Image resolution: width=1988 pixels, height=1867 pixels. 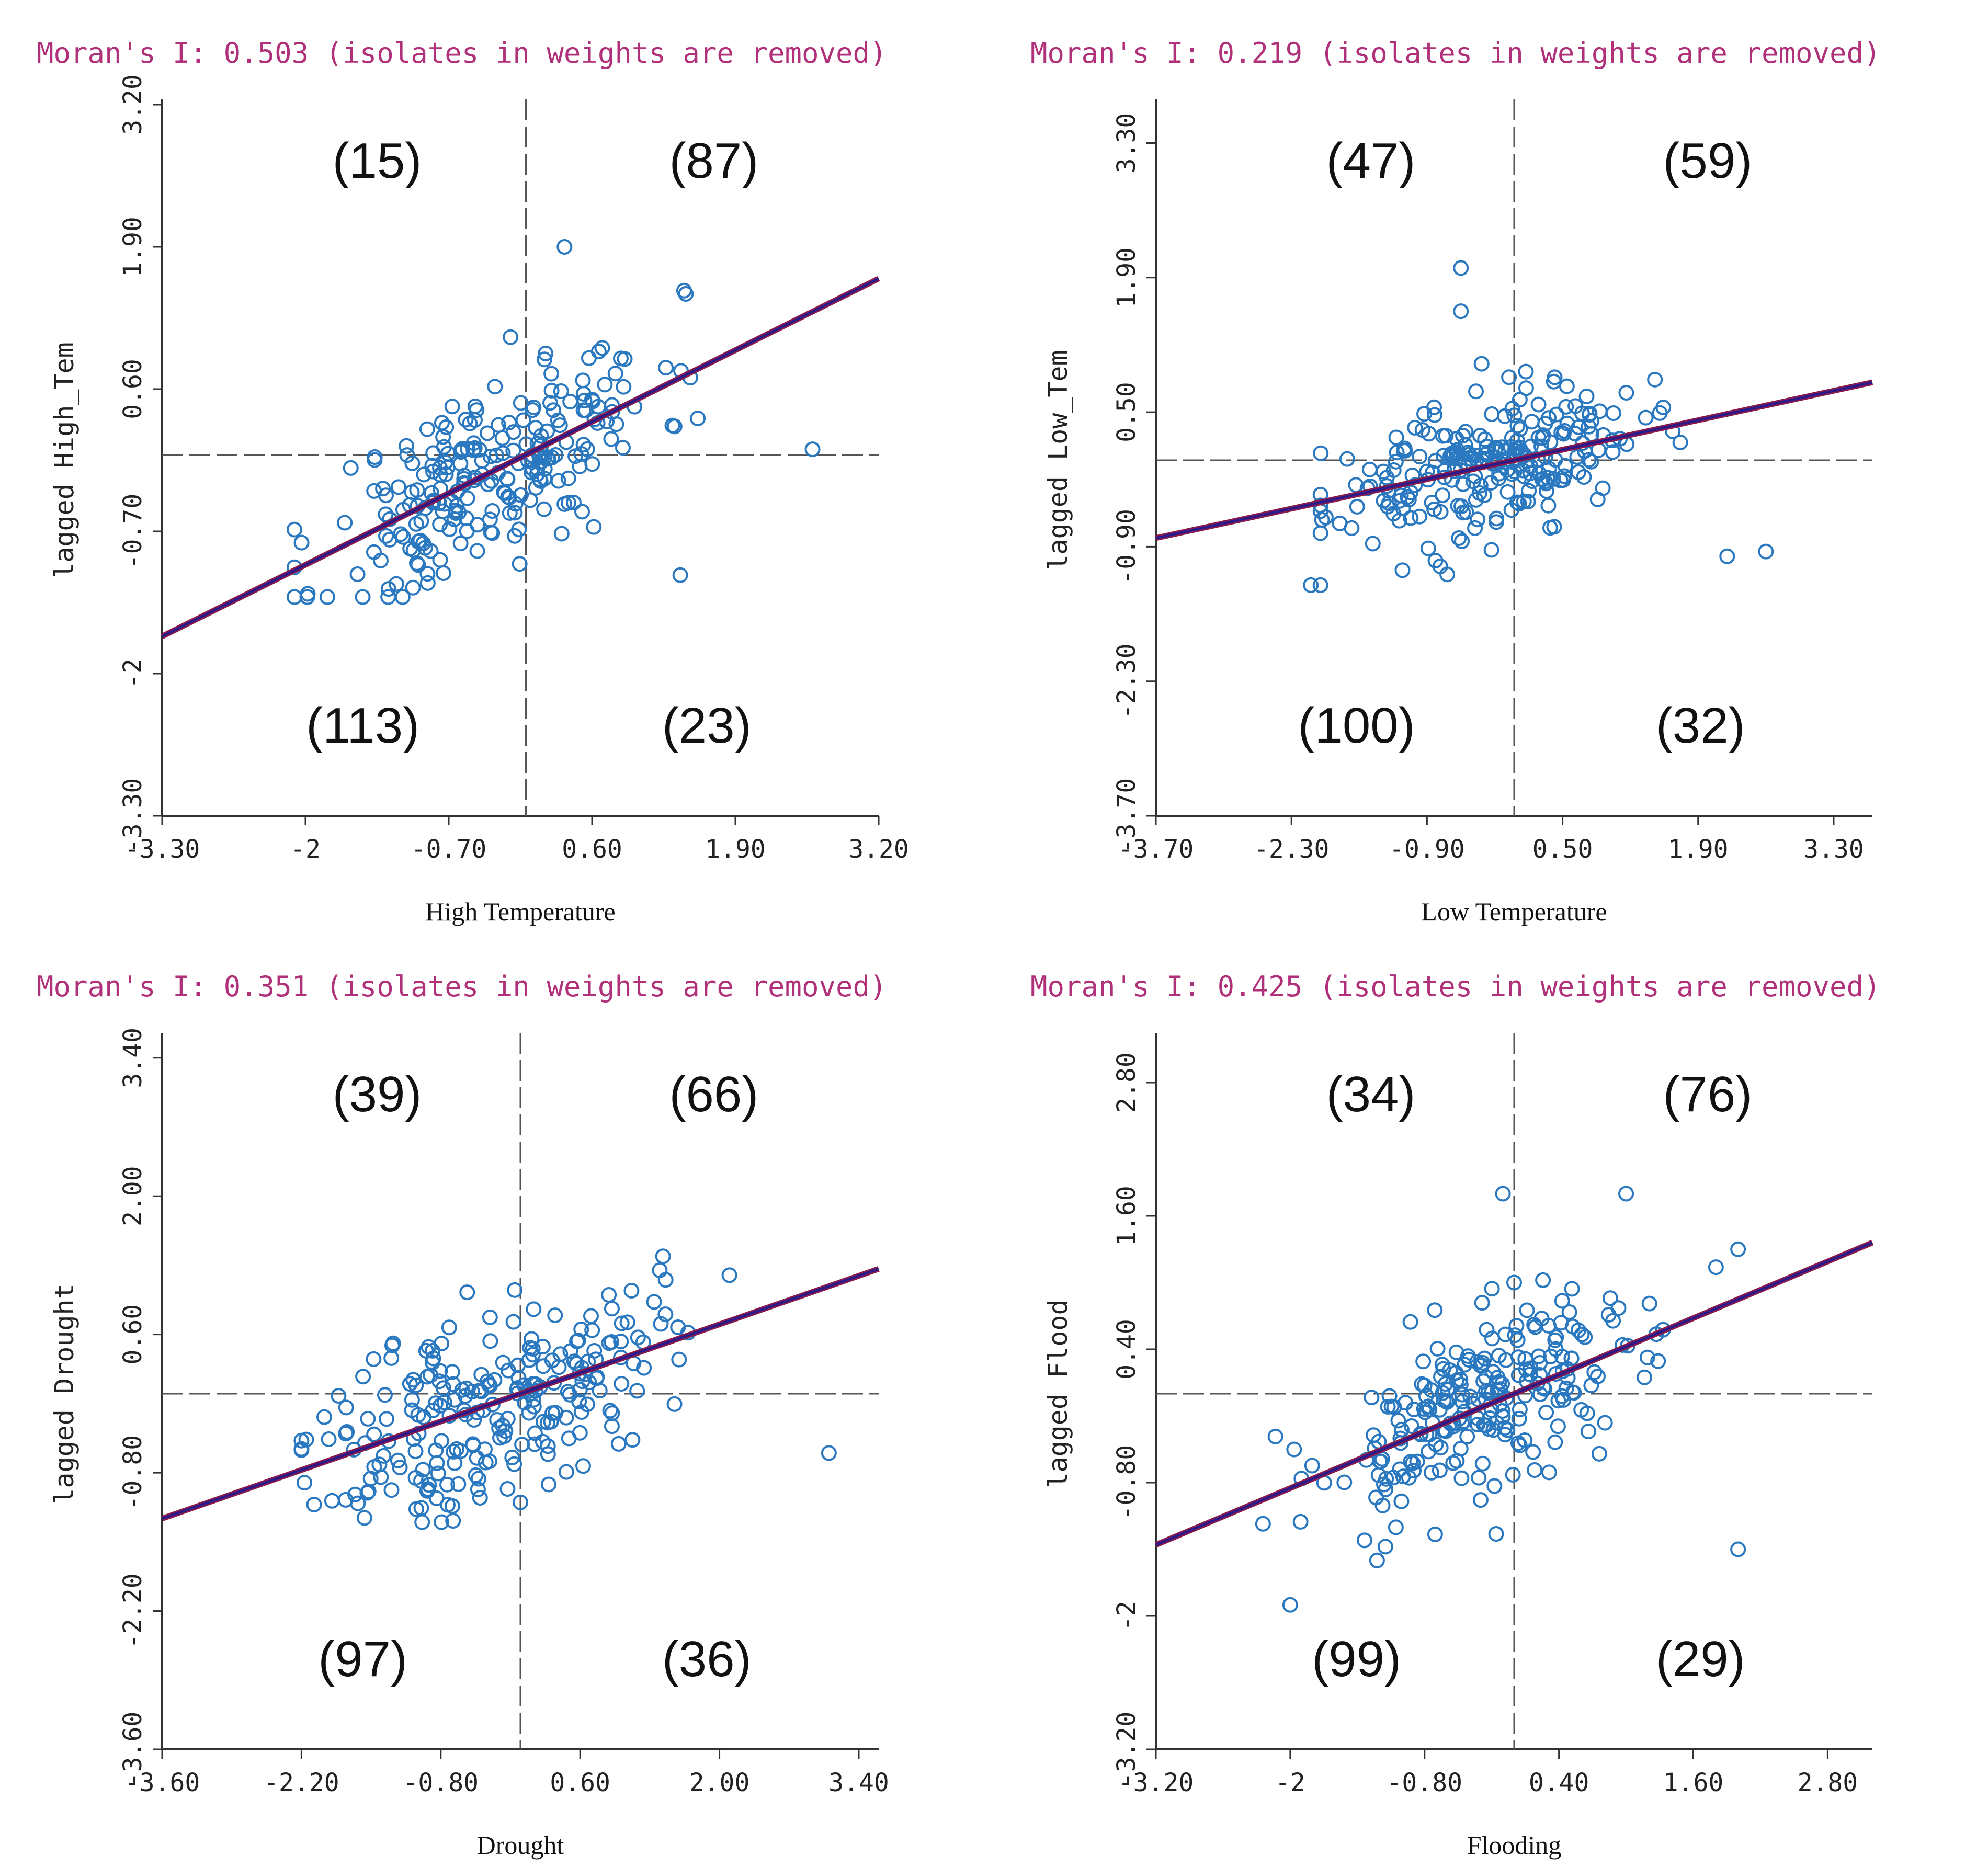 I want to click on x-tick-label: 1.90, so click(x=735, y=850).